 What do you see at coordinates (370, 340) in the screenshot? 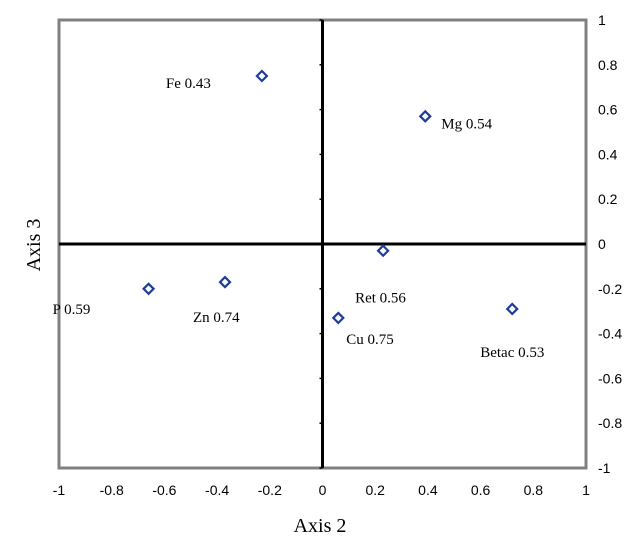
I see `data-label: Cu 0.75` at bounding box center [370, 340].